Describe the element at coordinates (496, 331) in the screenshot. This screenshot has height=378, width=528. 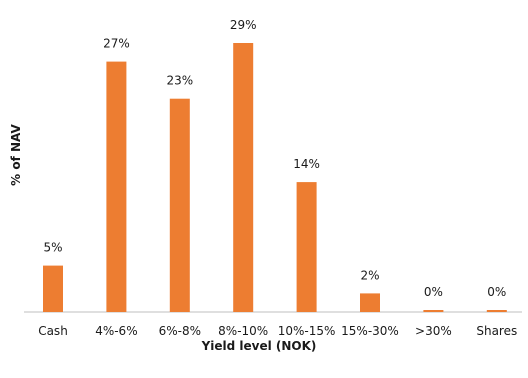
I see `x-tick-label-7: Shares` at that location.